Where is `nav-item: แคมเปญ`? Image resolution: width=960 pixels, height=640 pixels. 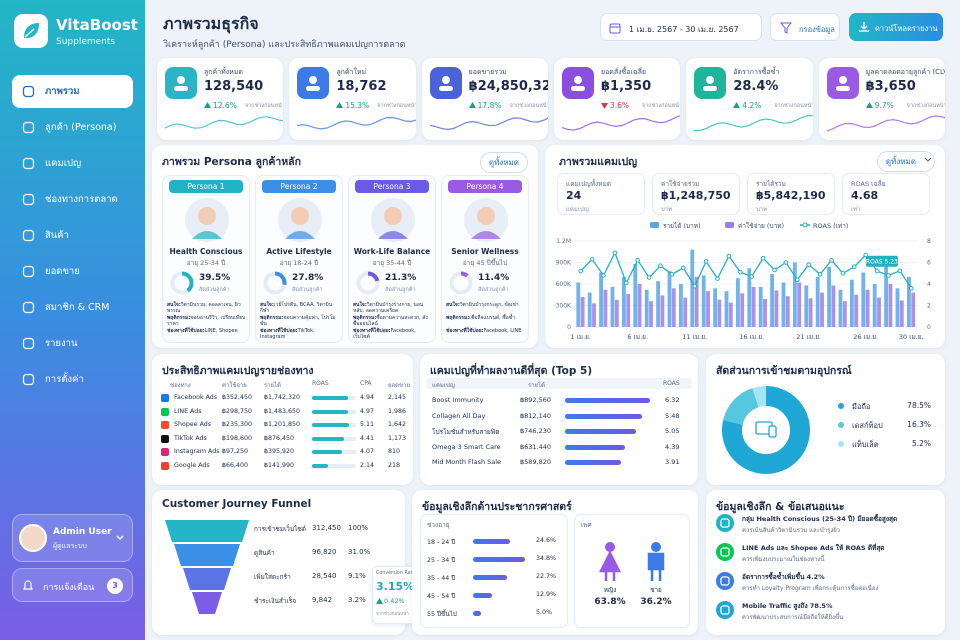
nav-item: แคมเปญ is located at coordinates (72, 163).